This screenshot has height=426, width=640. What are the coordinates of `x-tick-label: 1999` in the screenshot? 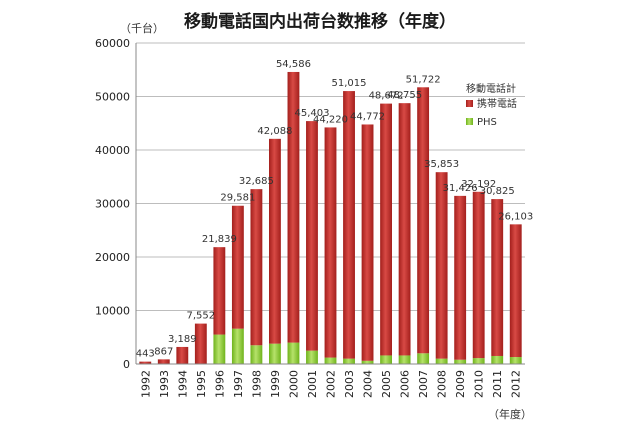 It's located at (275, 384).